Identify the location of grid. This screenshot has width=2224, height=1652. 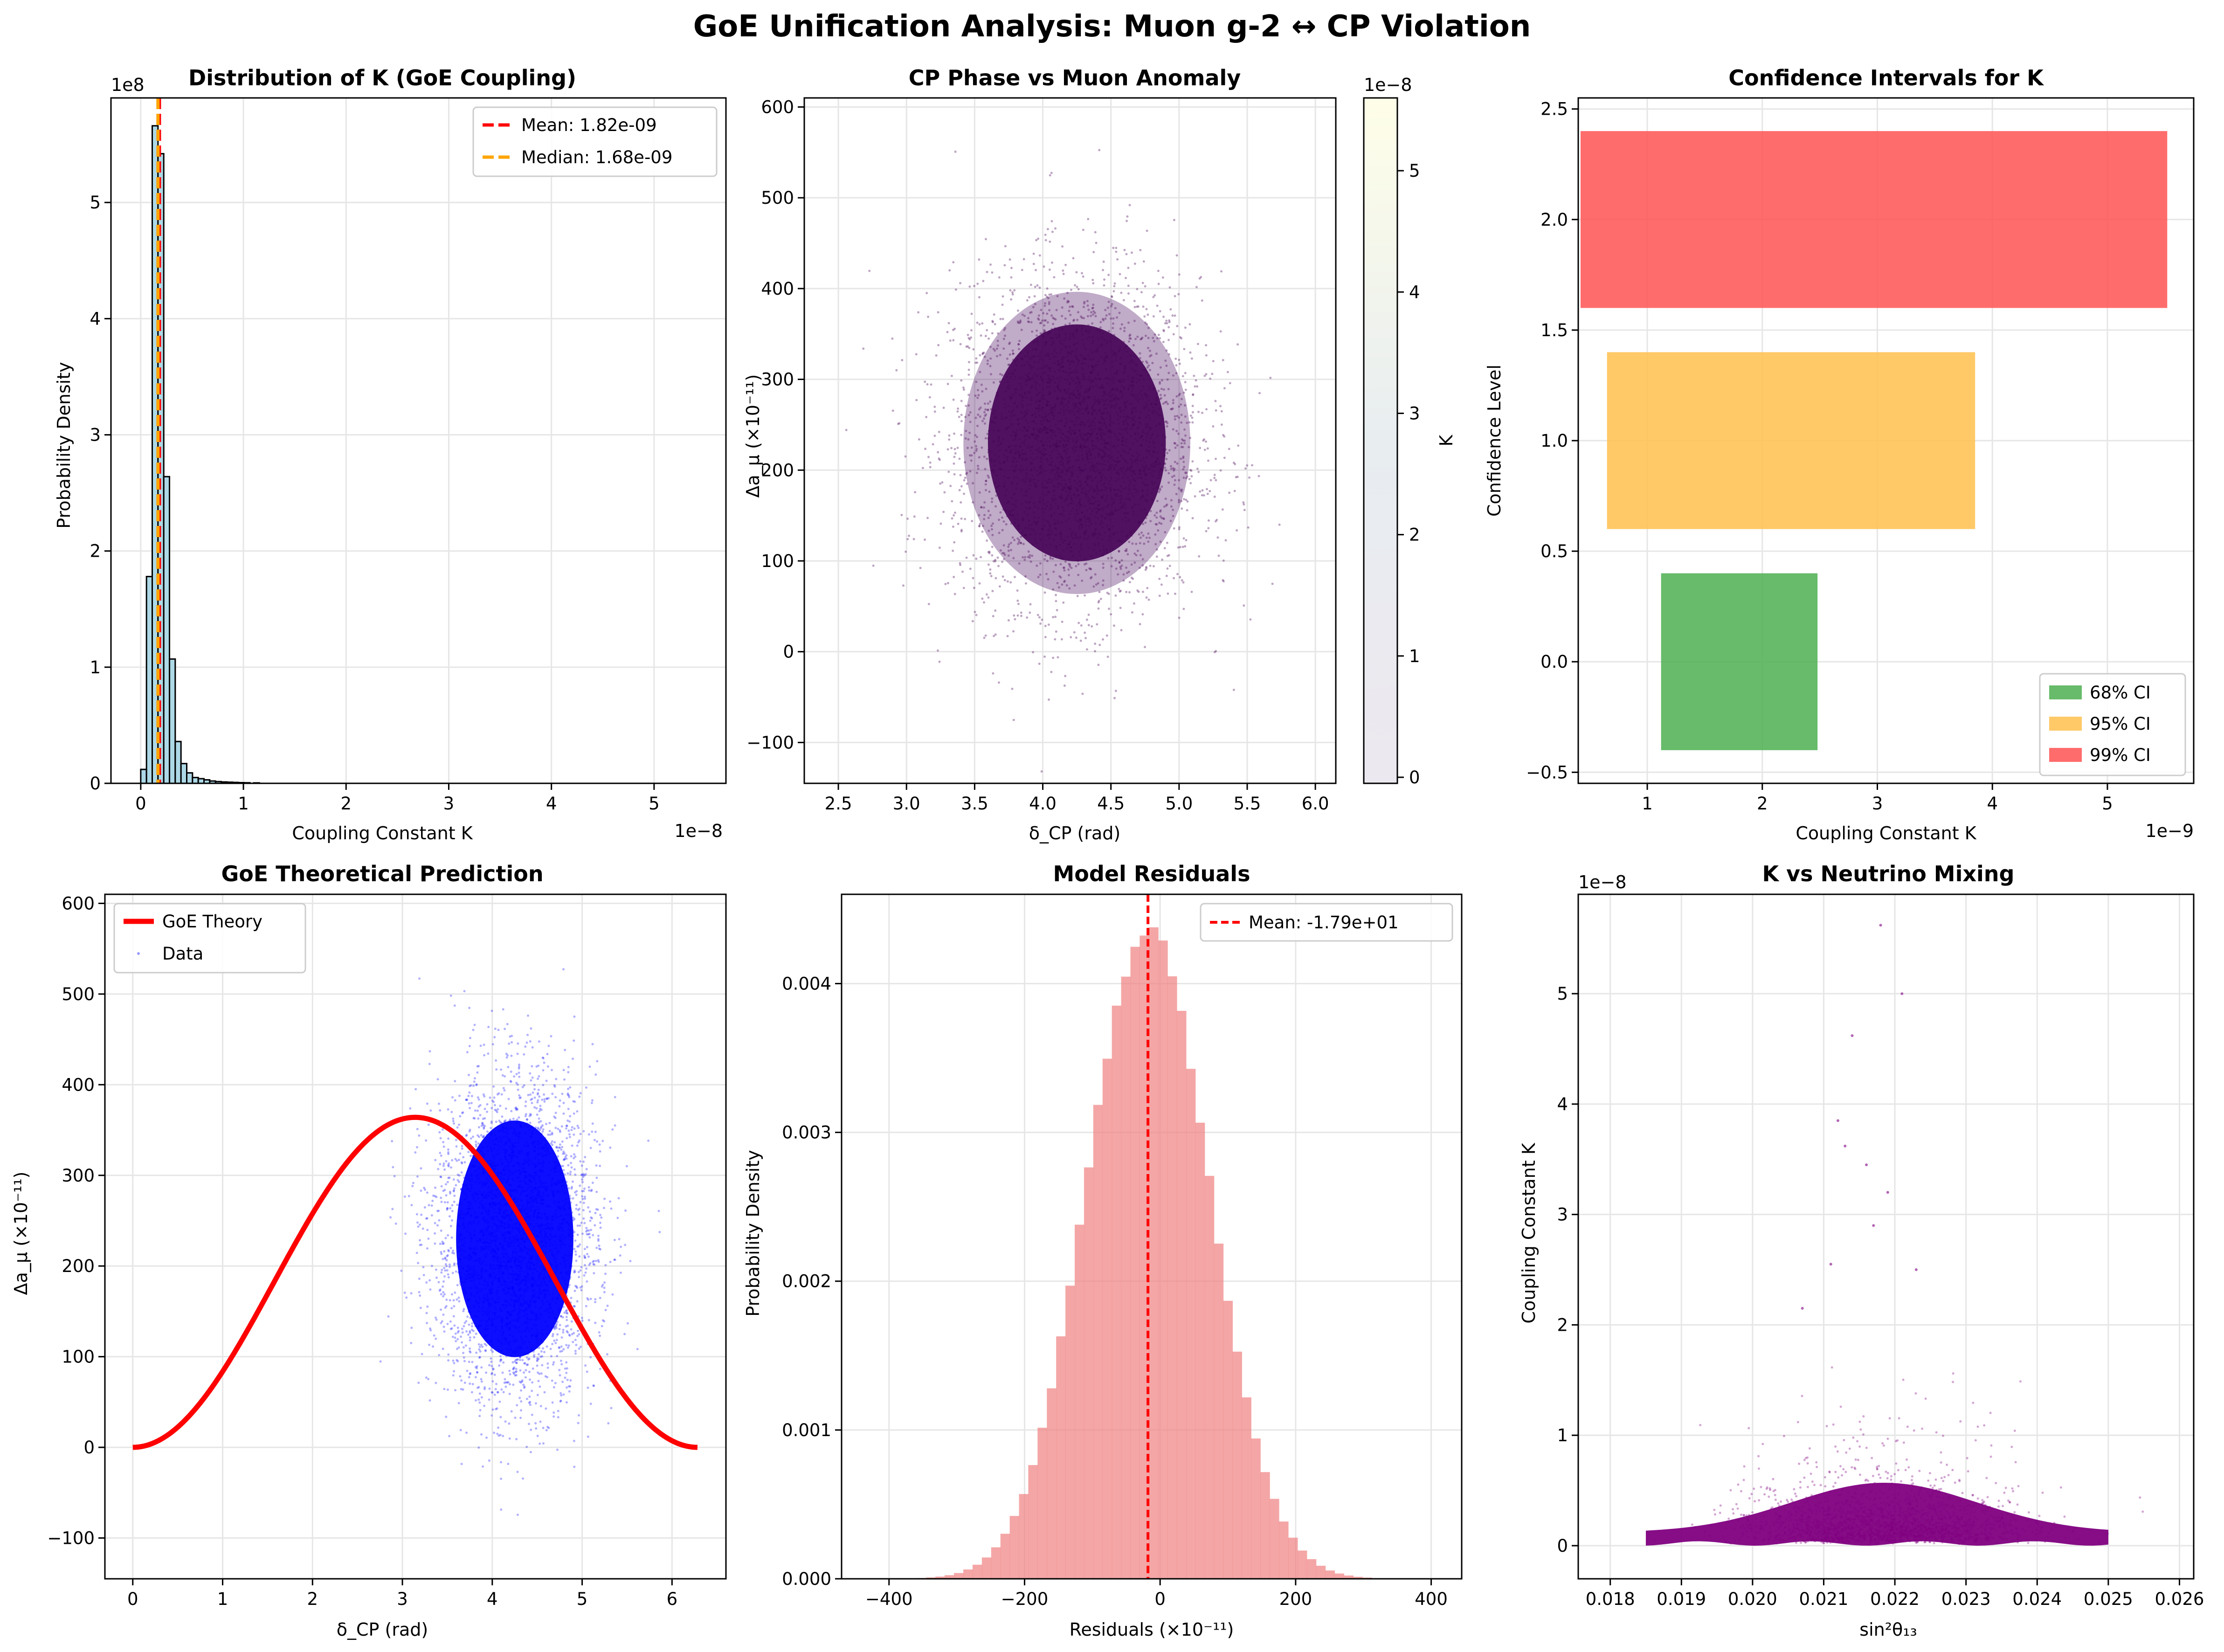
(1070, 440).